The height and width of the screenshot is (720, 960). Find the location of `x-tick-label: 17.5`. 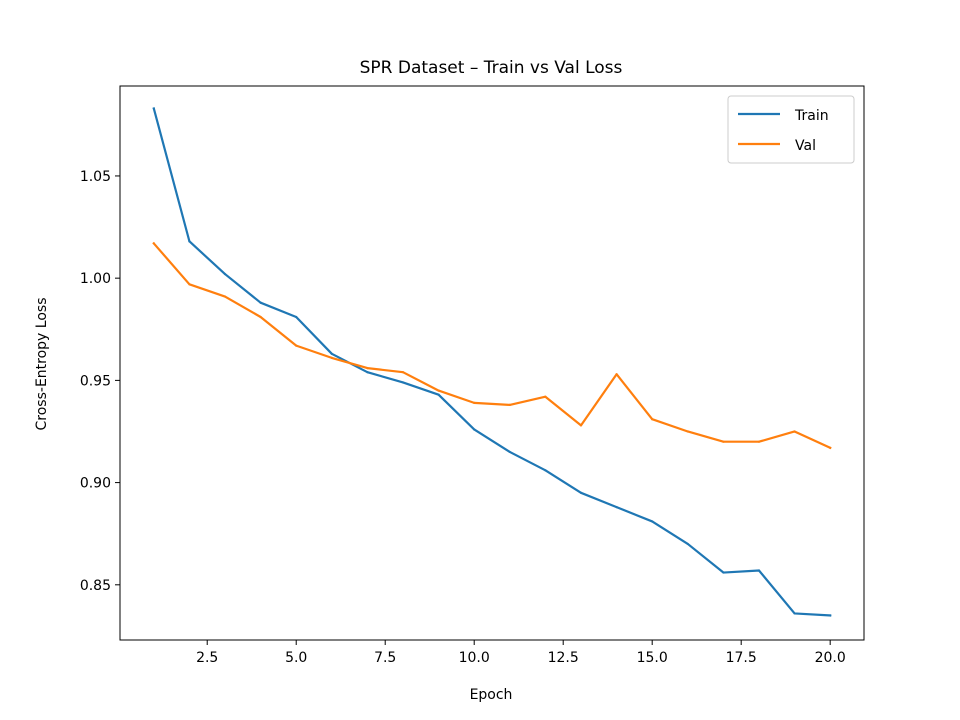

x-tick-label: 17.5 is located at coordinates (741, 658).